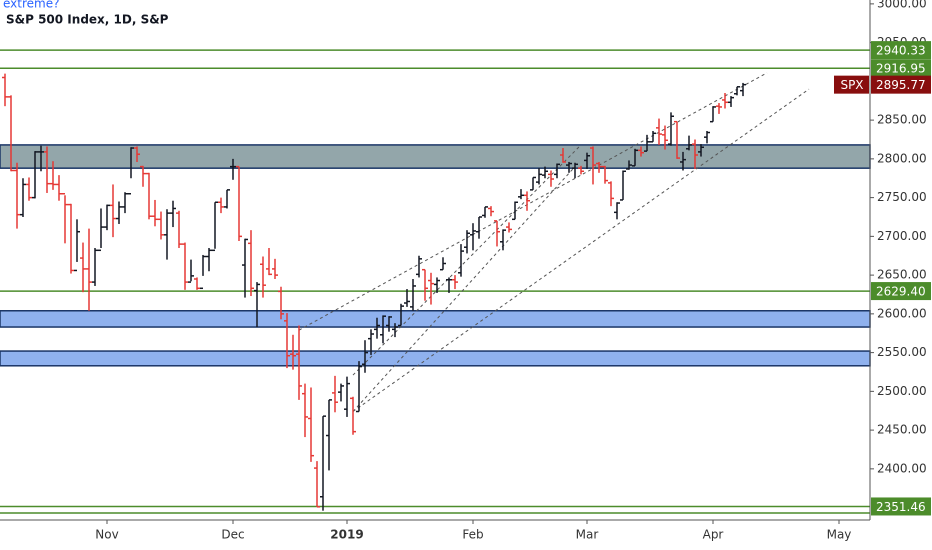 This screenshot has height=550, width=932. What do you see at coordinates (106, 535) in the screenshot?
I see `x-tick-label: Nov` at bounding box center [106, 535].